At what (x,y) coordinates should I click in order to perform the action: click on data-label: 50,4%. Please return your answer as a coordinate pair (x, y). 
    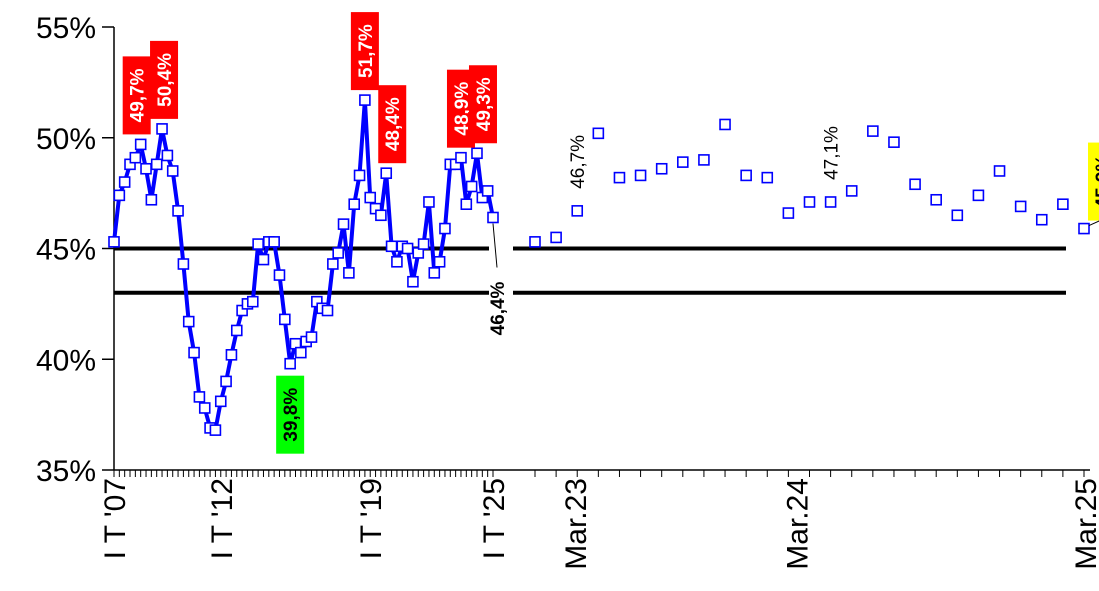
    Looking at the image, I should click on (165, 80).